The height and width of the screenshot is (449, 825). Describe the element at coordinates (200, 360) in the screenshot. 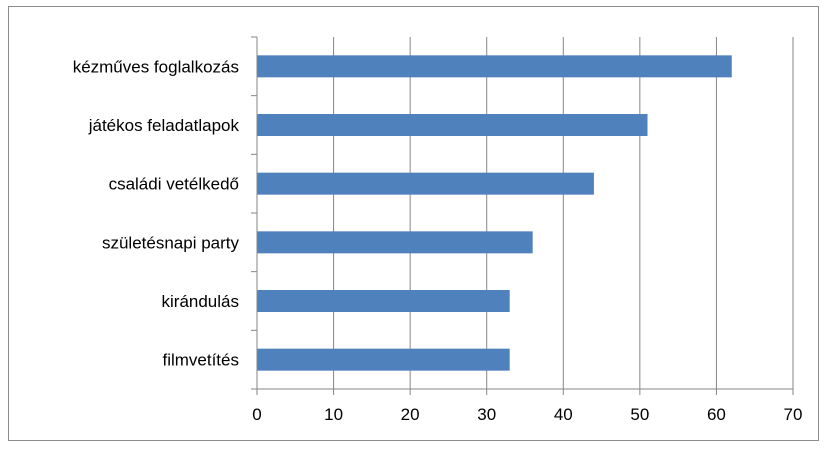

I see `category-label: filmvetítés` at that location.